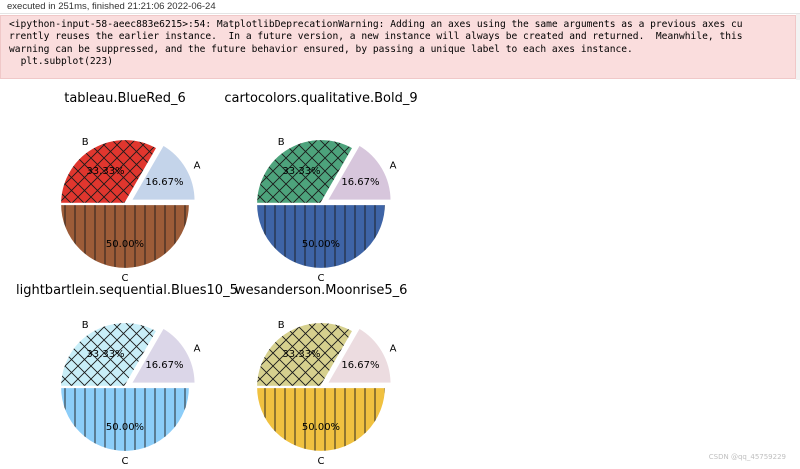  Describe the element at coordinates (747, 457) in the screenshot. I see `watermark: CSDN @qq_45759229` at that location.